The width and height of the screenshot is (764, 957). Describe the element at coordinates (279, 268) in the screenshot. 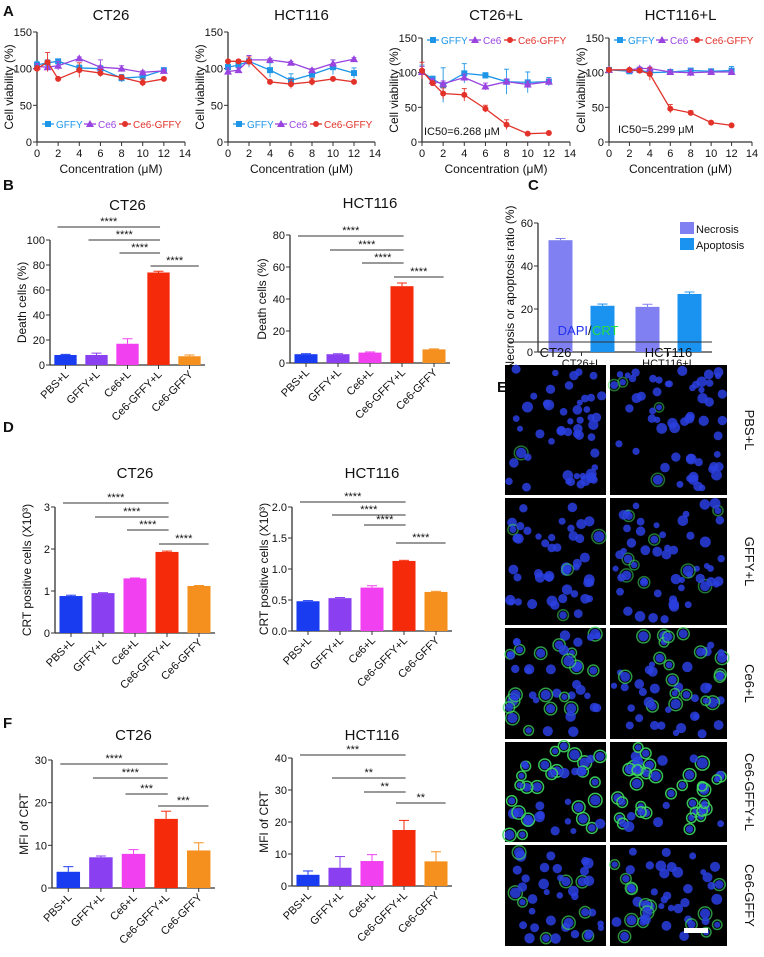

I see `y-tick-label: 60` at that location.